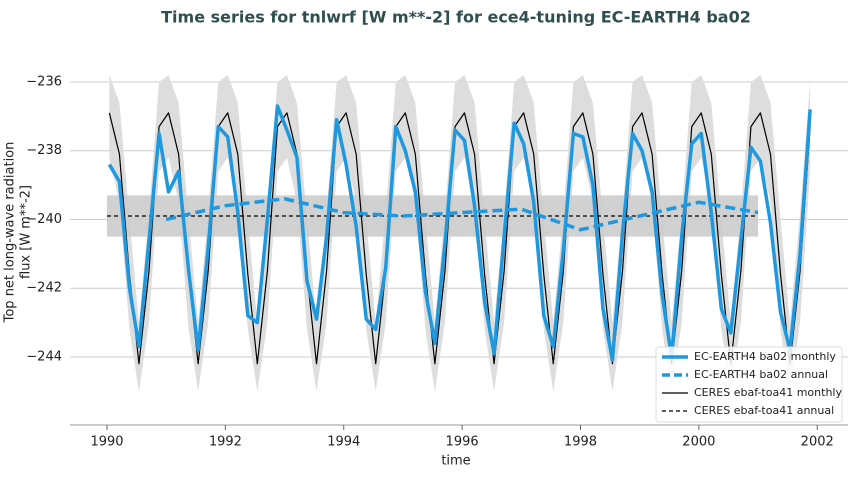  I want to click on x-tick-label: 1998, so click(580, 442).